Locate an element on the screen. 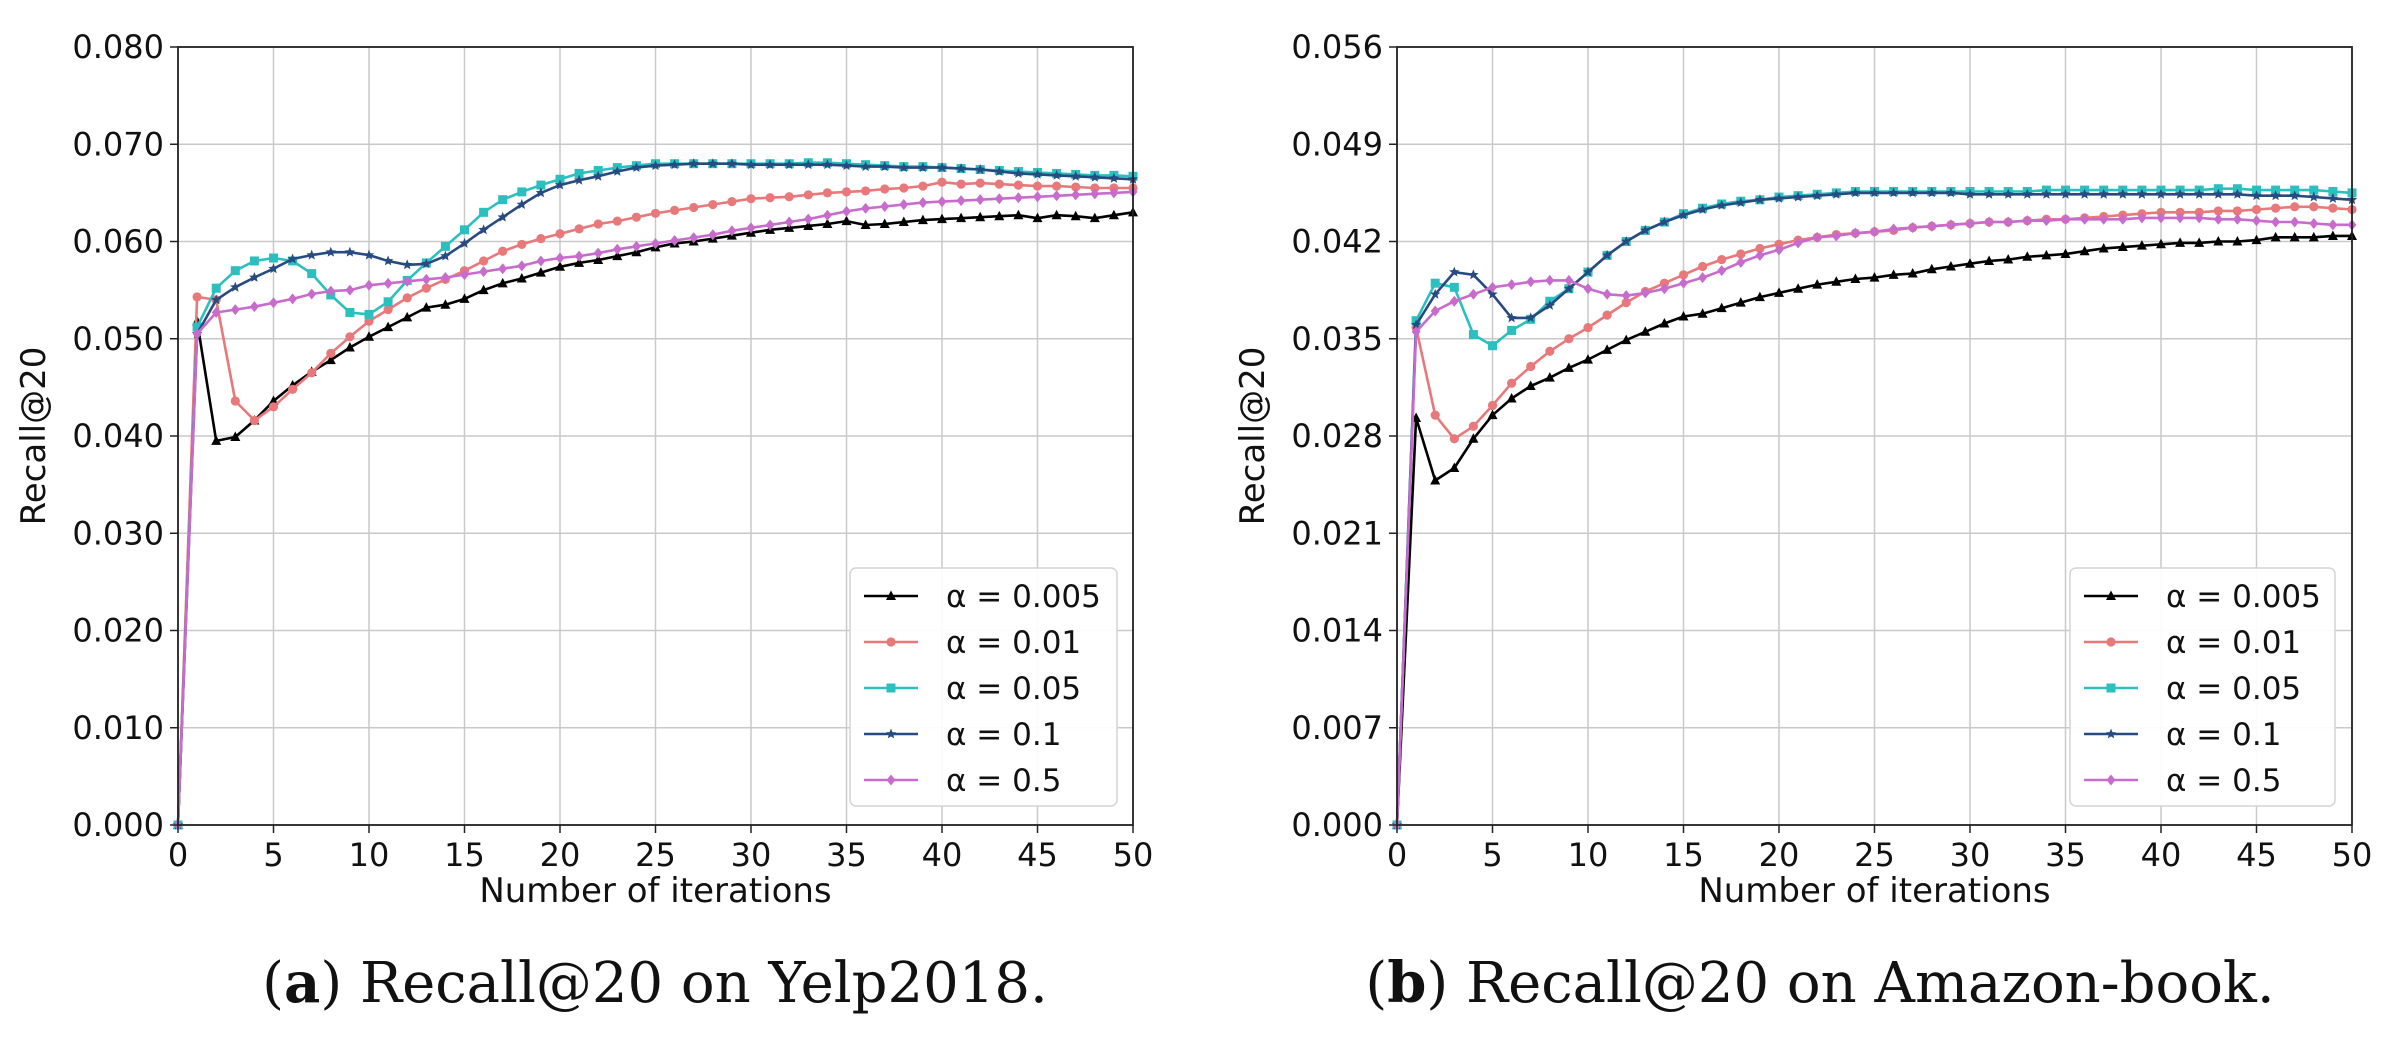 Image resolution: width=2400 pixels, height=1038 pixels. legend-box is located at coordinates (983, 687).